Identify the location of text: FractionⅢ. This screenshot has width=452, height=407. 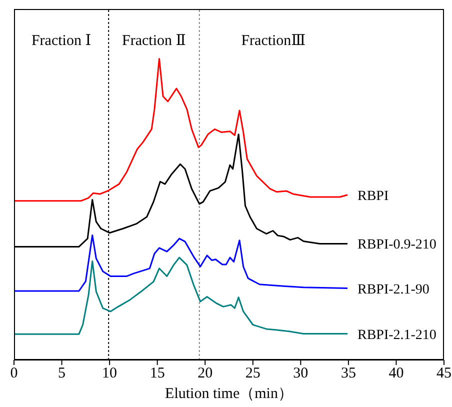
(273, 41).